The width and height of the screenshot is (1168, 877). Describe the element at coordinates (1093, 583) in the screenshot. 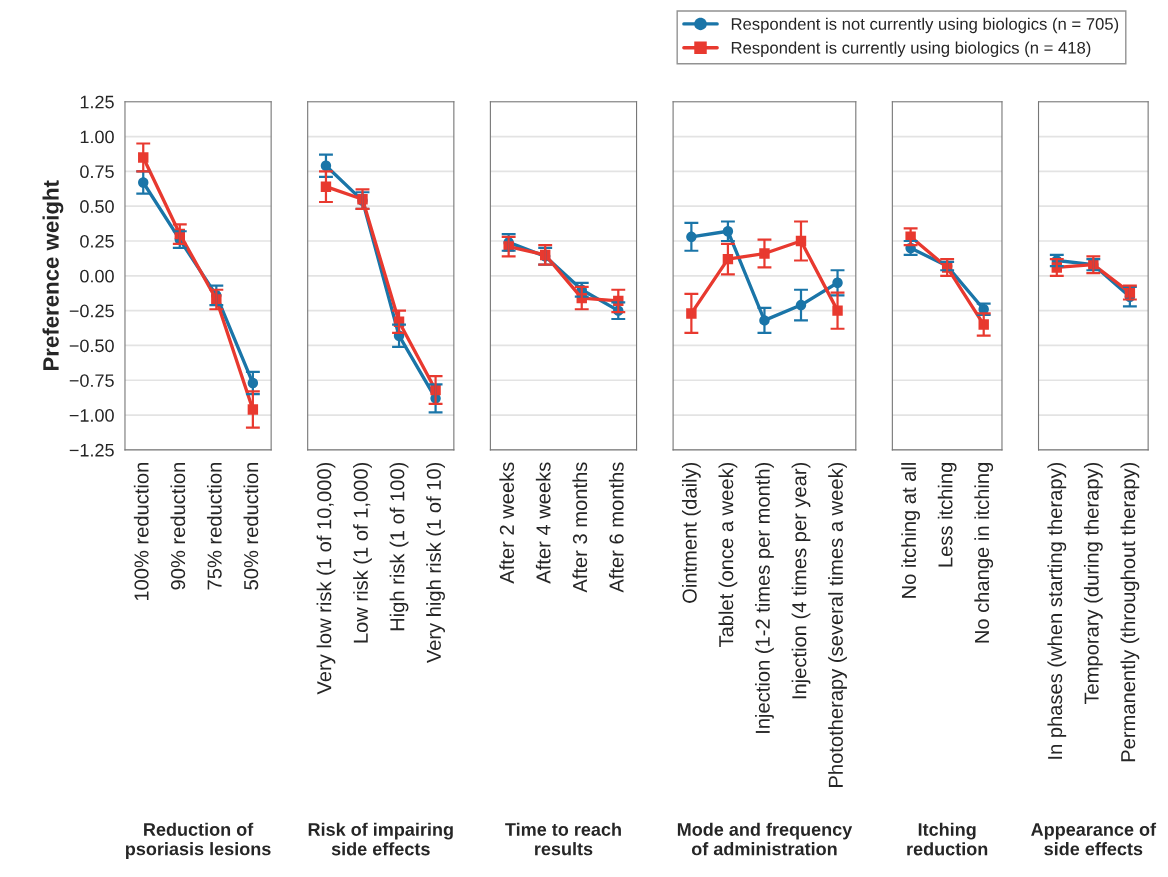

I see `x-tick-label: Temporary (during therapy)` at that location.